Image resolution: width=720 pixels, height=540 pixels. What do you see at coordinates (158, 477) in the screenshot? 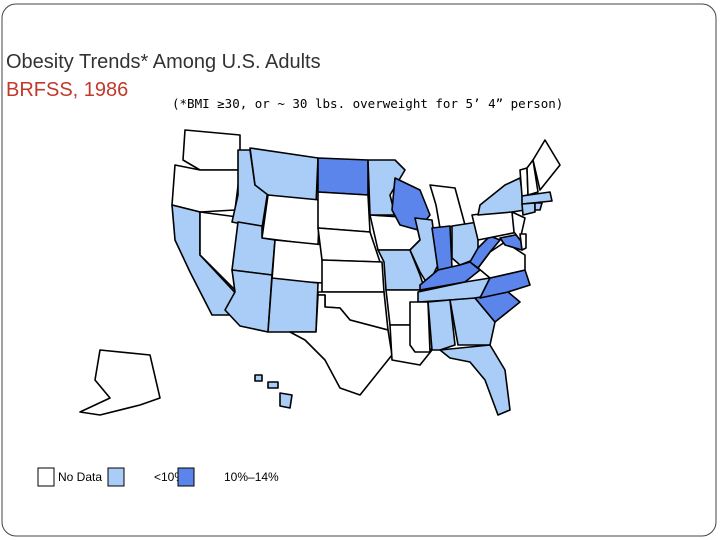
I see `legend: No Data <10% 10%–14%` at bounding box center [158, 477].